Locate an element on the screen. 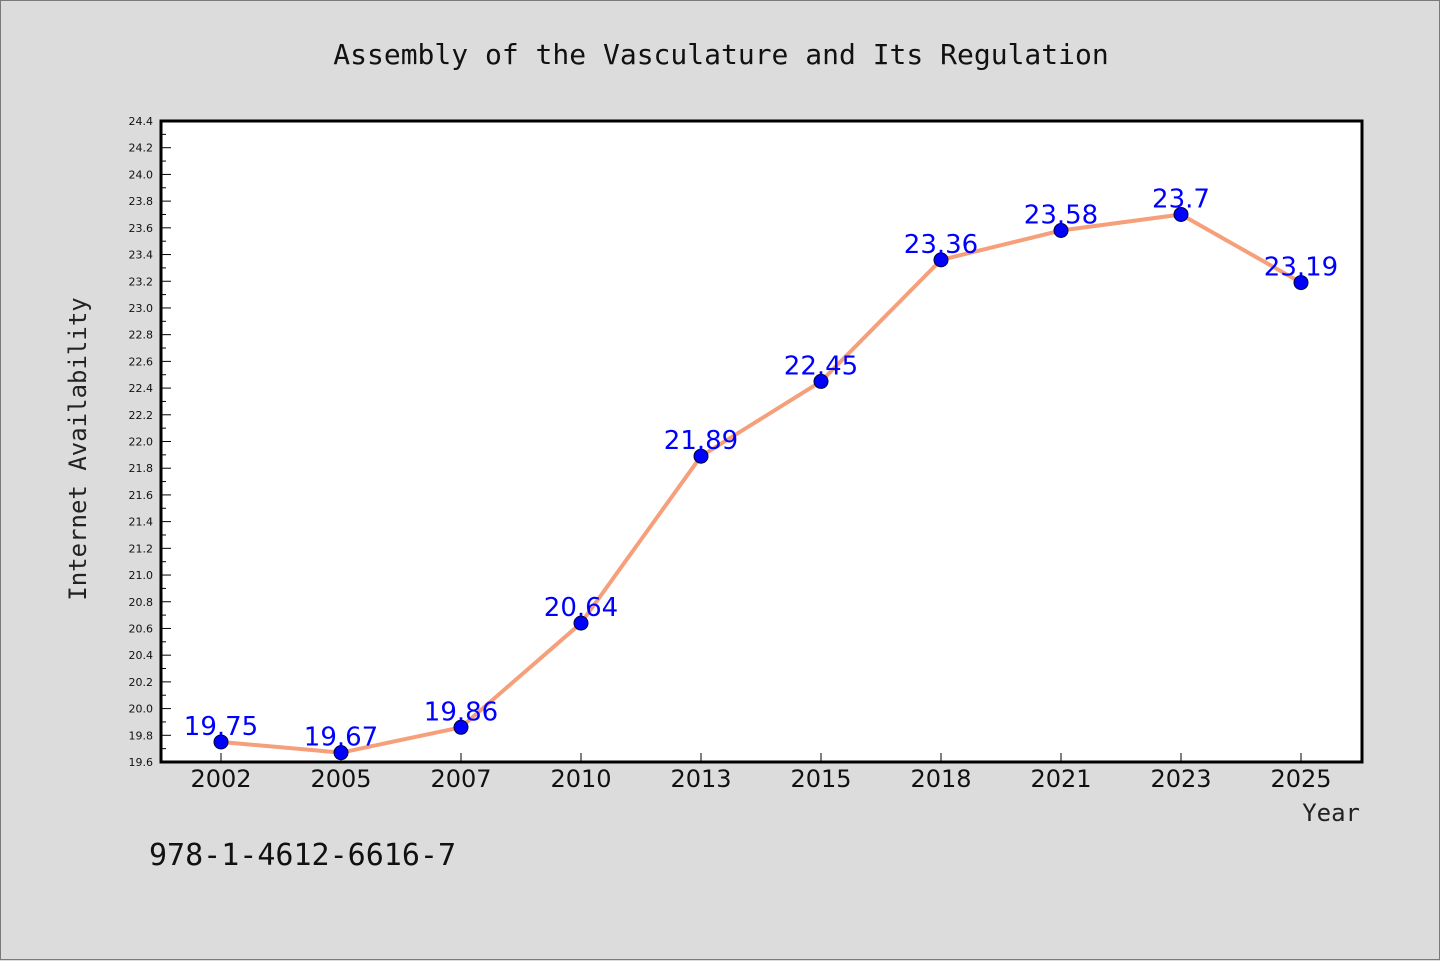 This screenshot has width=1440, height=961. y-tick-label: 19.8 is located at coordinates (141, 735).